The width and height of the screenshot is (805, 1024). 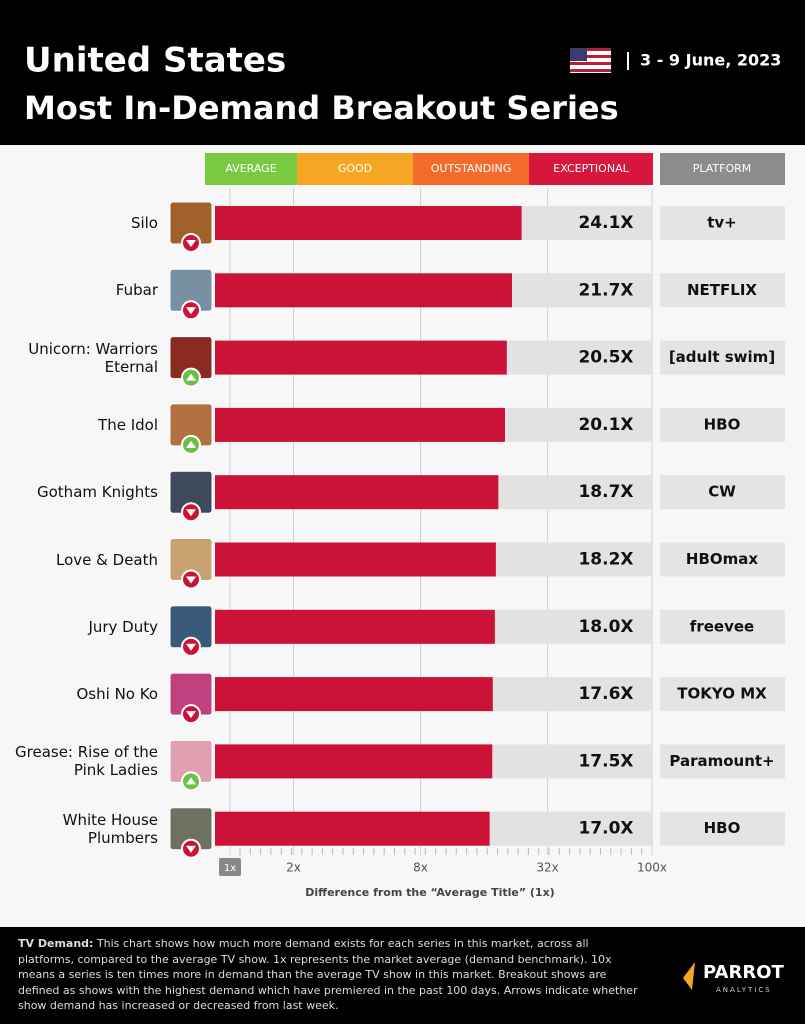 What do you see at coordinates (136, 290) in the screenshot?
I see `category-label: Fubar` at bounding box center [136, 290].